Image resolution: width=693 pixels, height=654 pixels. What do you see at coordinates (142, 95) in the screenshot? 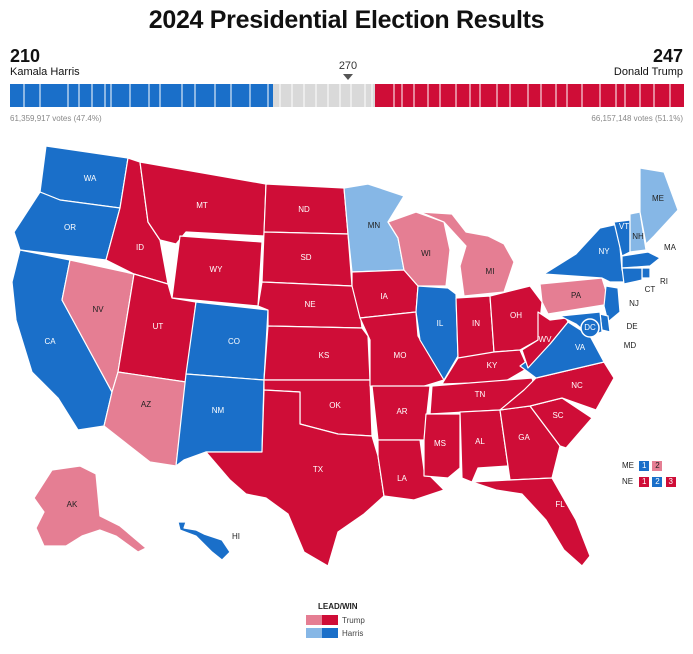
I see `harris-bar-segment` at bounding box center [142, 95].